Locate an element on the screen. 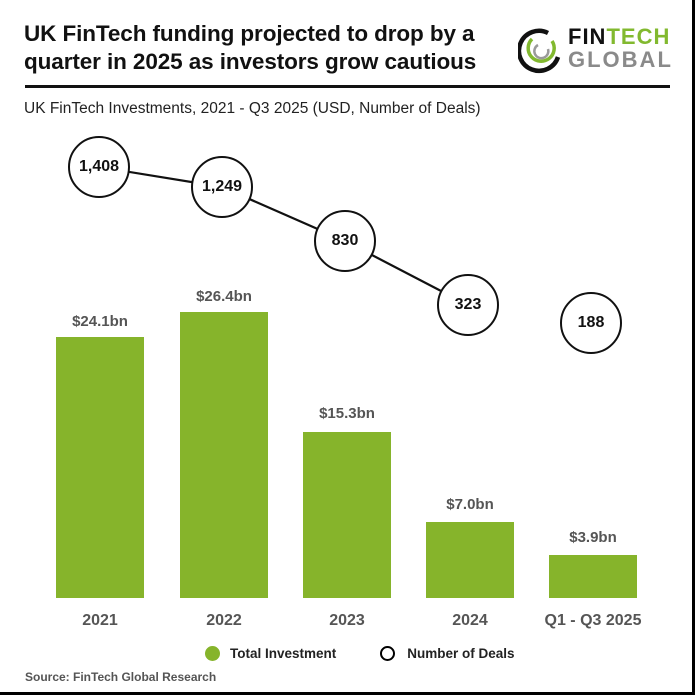 Image resolution: width=696 pixels, height=696 pixels. deals-marker-2023: 830 is located at coordinates (345, 241).